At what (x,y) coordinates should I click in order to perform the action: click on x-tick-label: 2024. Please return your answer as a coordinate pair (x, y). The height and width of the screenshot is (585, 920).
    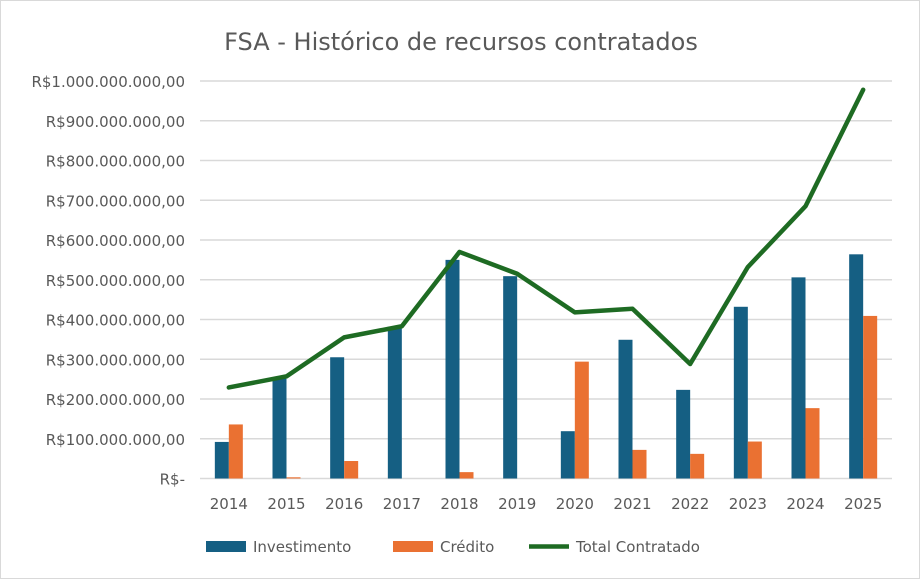
    Looking at the image, I should click on (805, 504).